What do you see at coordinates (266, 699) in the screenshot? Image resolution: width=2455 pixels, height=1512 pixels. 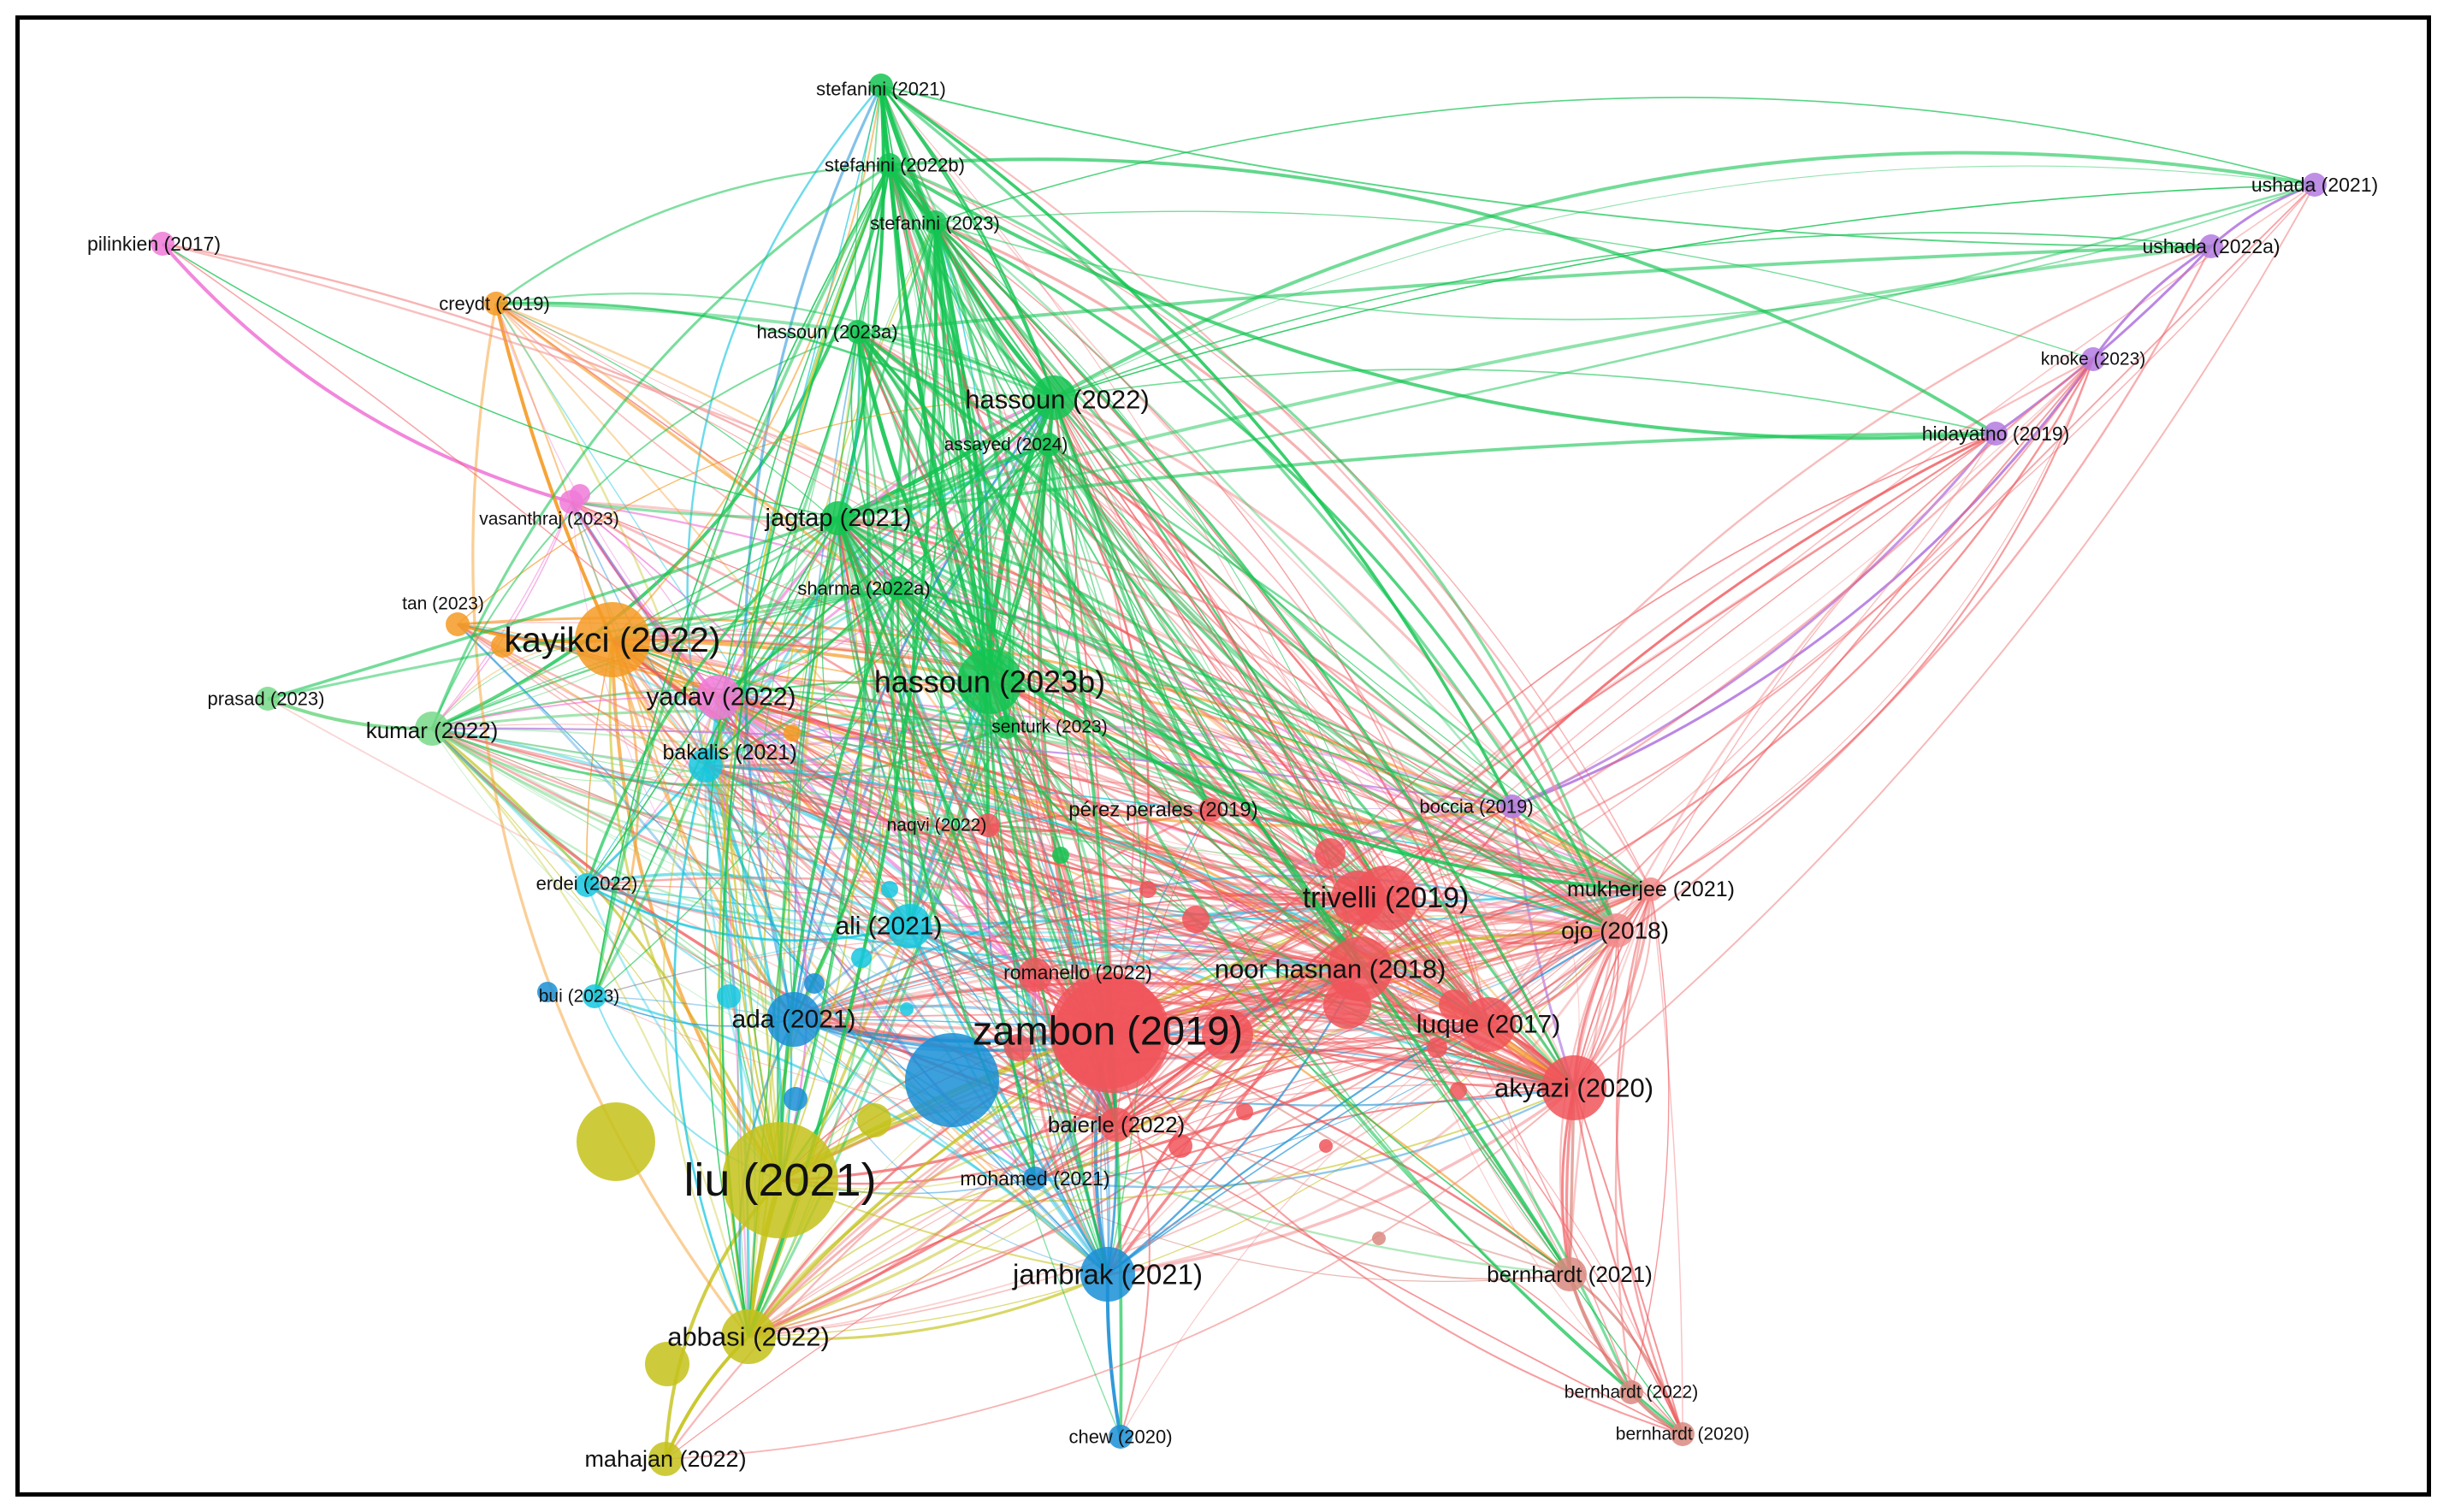 I see `node-label-prasad2023: prasad (2023)` at bounding box center [266, 699].